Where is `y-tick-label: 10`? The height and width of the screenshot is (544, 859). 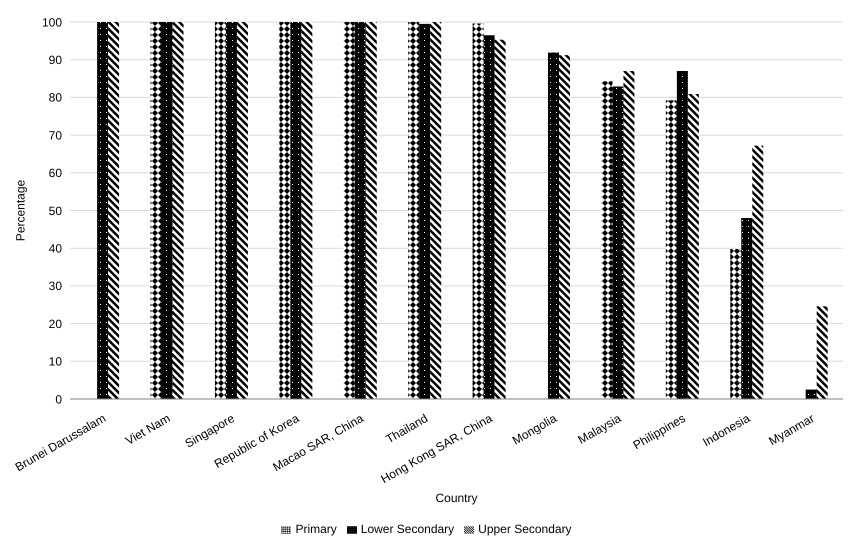 y-tick-label: 10 is located at coordinates (55, 361).